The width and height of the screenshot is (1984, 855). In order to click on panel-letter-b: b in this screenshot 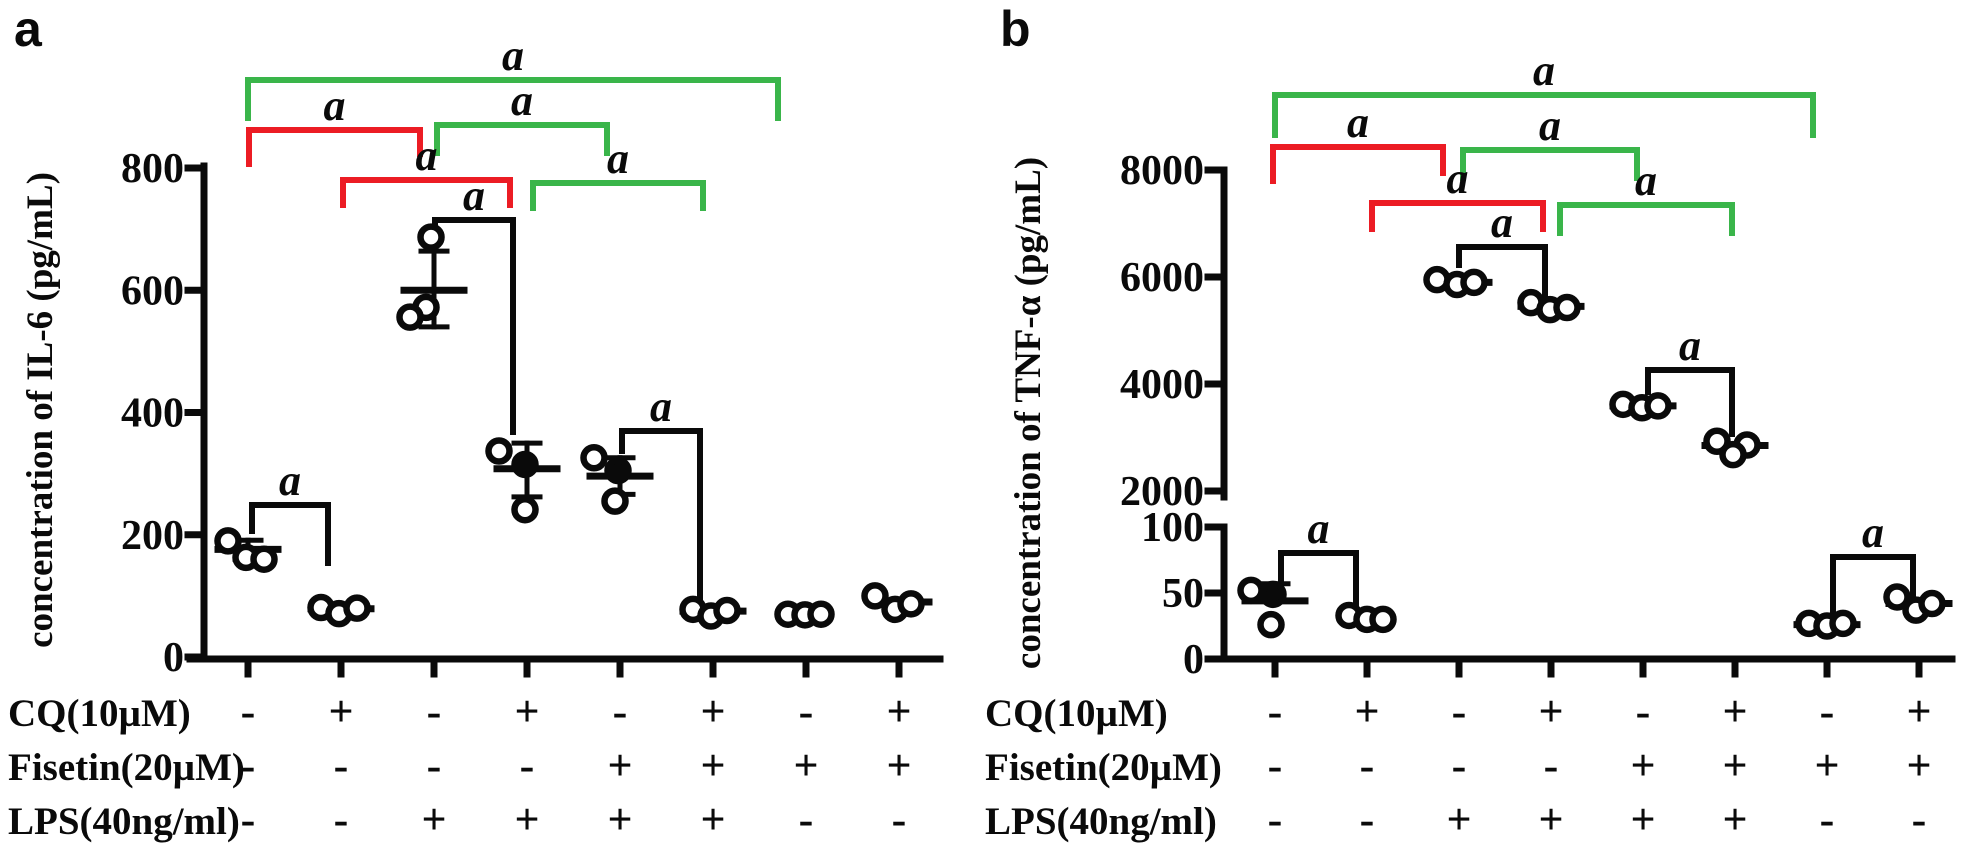, I will do `click(1015, 29)`.